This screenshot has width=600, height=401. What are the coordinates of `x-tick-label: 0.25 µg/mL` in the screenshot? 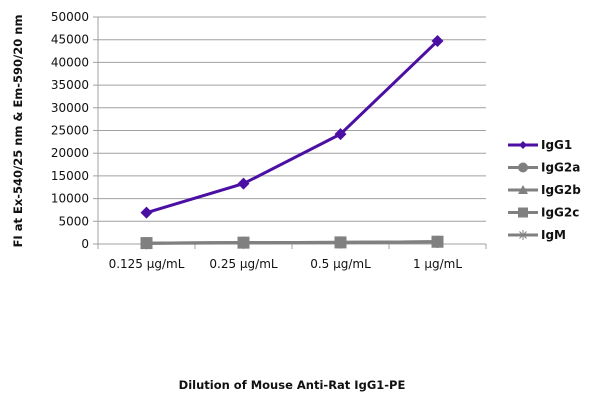 It's located at (243, 264).